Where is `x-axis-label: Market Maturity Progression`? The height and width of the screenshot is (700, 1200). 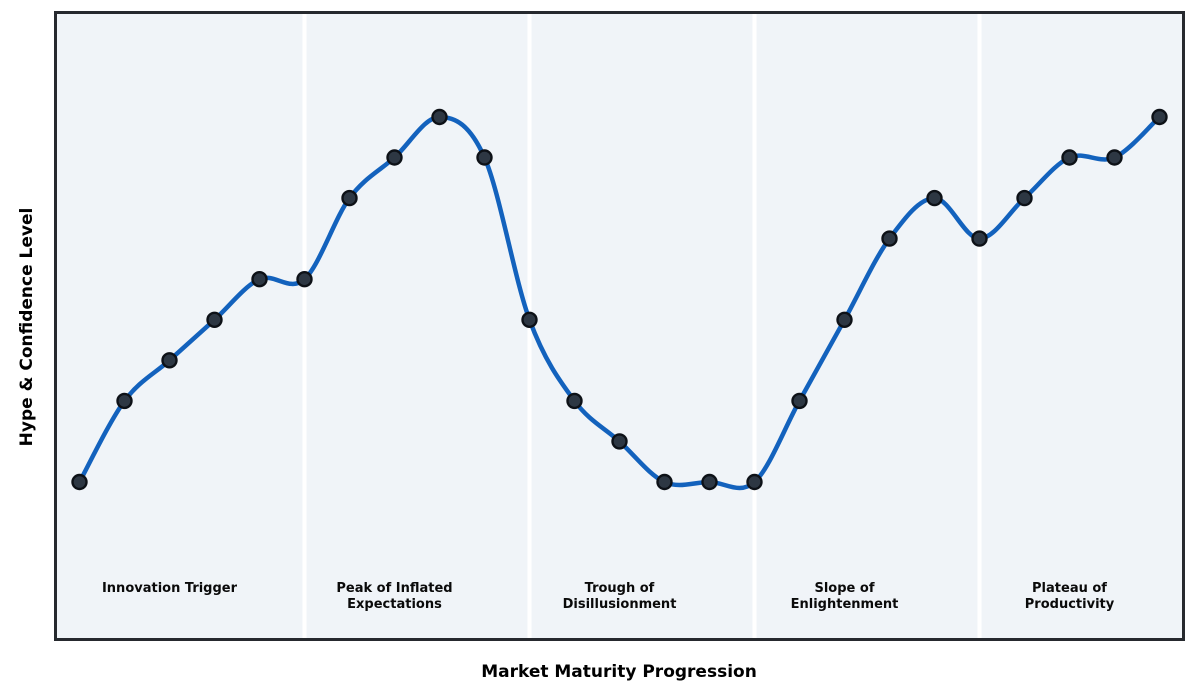
x-axis-label: Market Maturity Progression is located at coordinates (619, 672).